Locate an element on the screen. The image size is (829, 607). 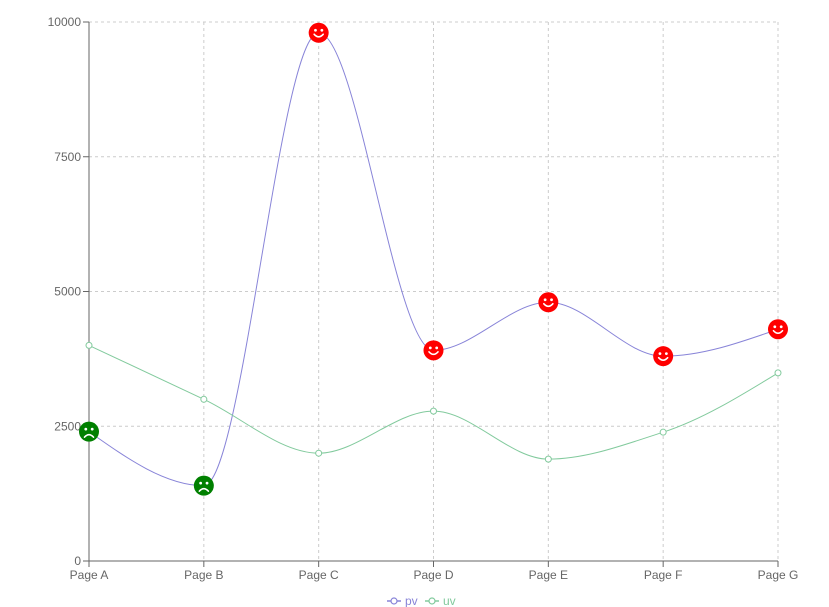
y-tick-label: 0 is located at coordinates (77, 561).